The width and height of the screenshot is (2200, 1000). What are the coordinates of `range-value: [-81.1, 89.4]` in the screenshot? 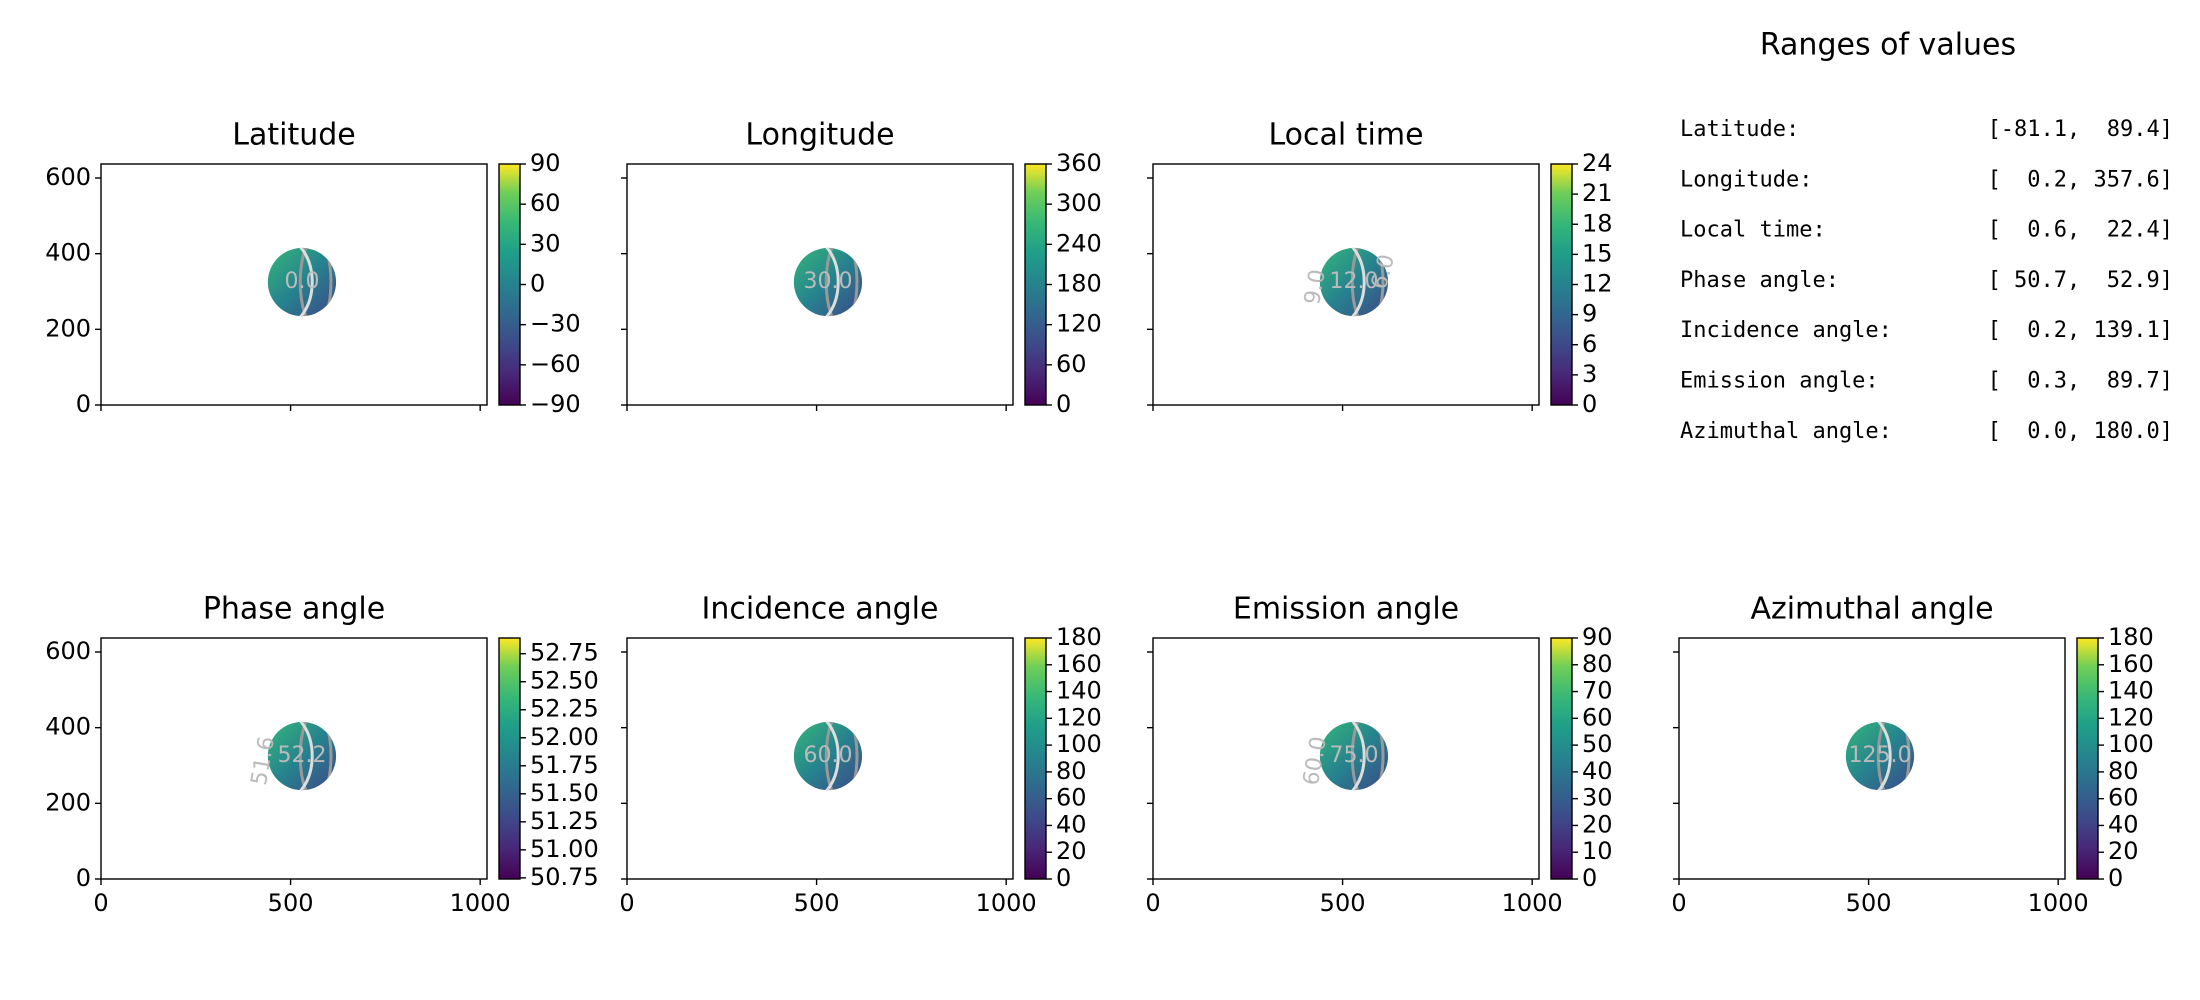 It's located at (2080, 129).